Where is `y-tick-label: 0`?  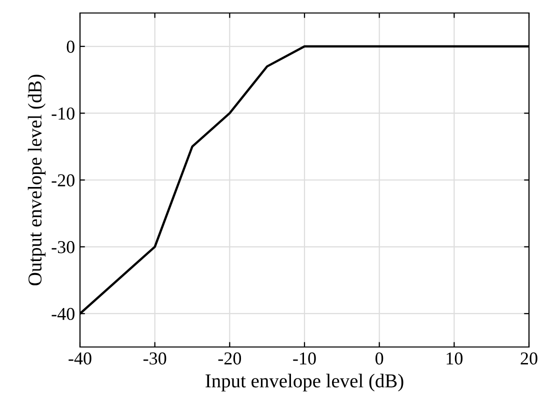 y-tick-label: 0 is located at coordinates (70, 46).